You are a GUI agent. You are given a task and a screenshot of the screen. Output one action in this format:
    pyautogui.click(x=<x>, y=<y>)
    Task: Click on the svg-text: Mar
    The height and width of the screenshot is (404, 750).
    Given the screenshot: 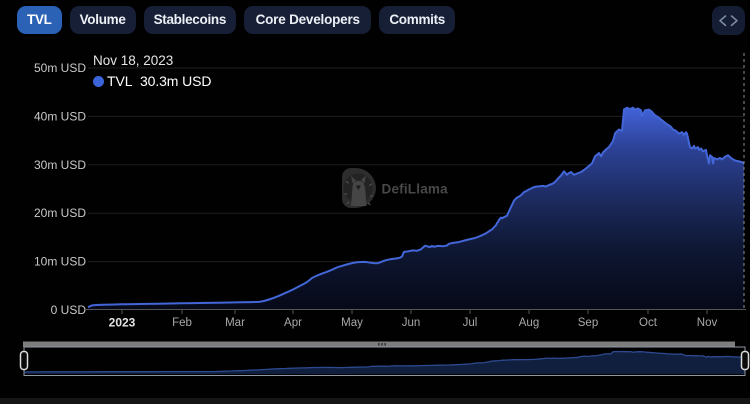 What is the action you would take?
    pyautogui.click(x=235, y=323)
    